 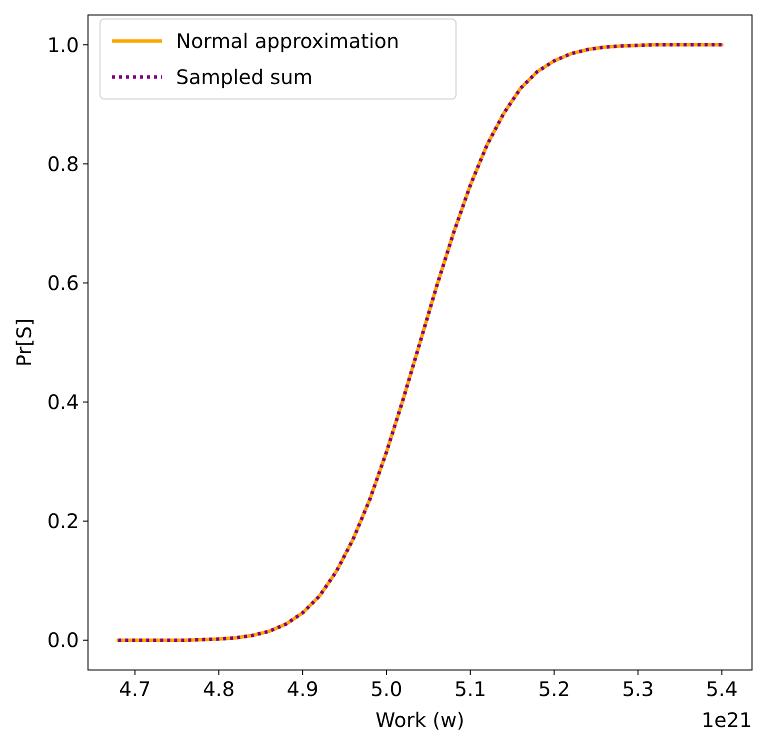 I want to click on x-axis-title: Work (w), so click(x=420, y=720).